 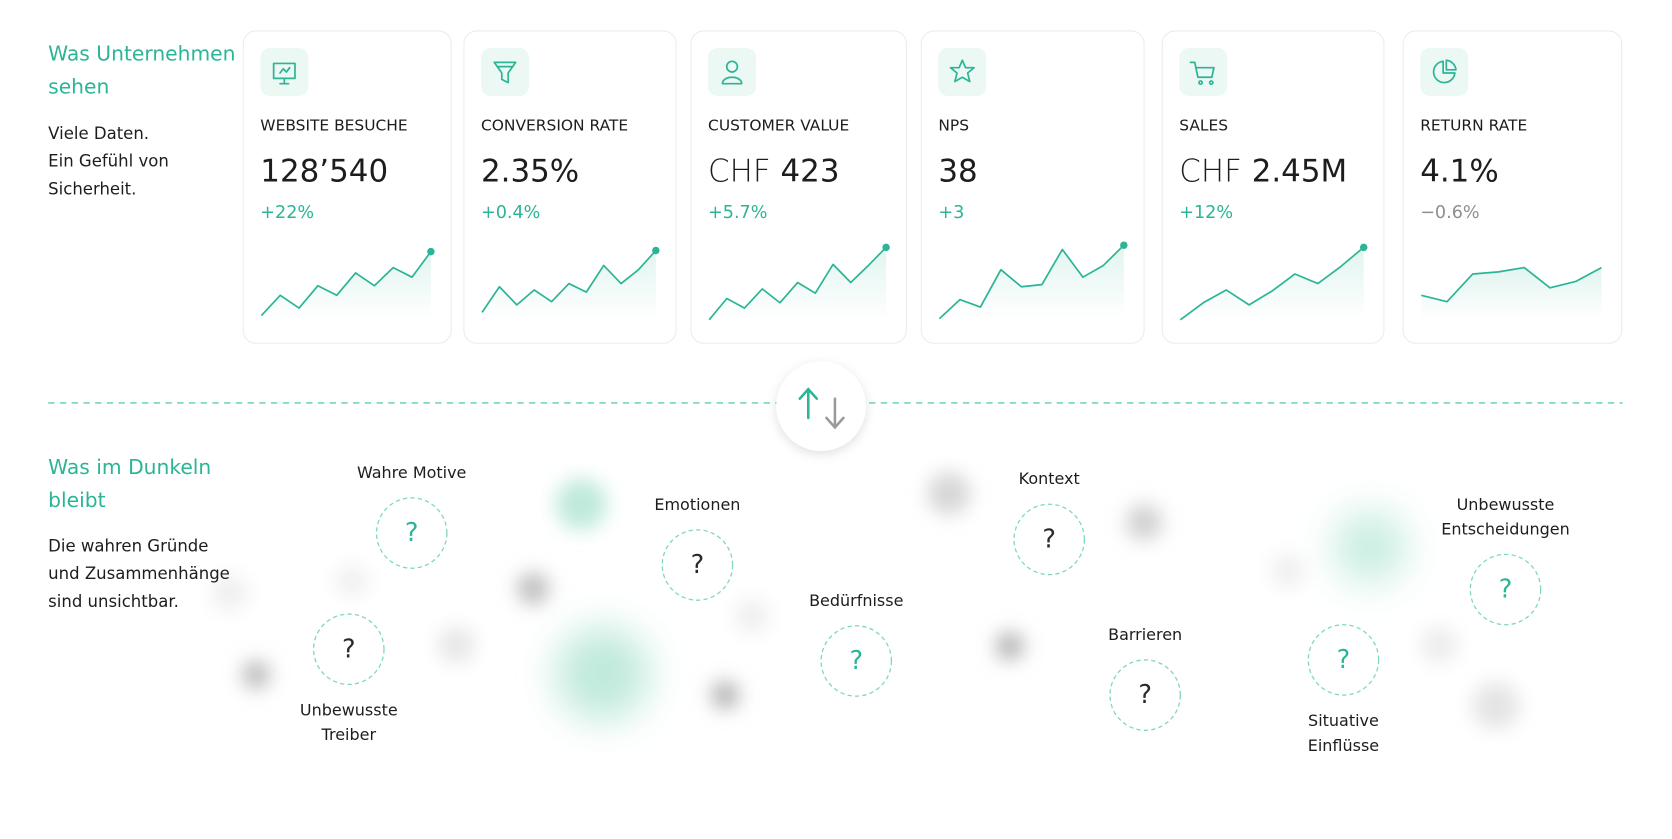 What do you see at coordinates (411, 516) in the screenshot?
I see `unknown-node: ? Wahre Motive` at bounding box center [411, 516].